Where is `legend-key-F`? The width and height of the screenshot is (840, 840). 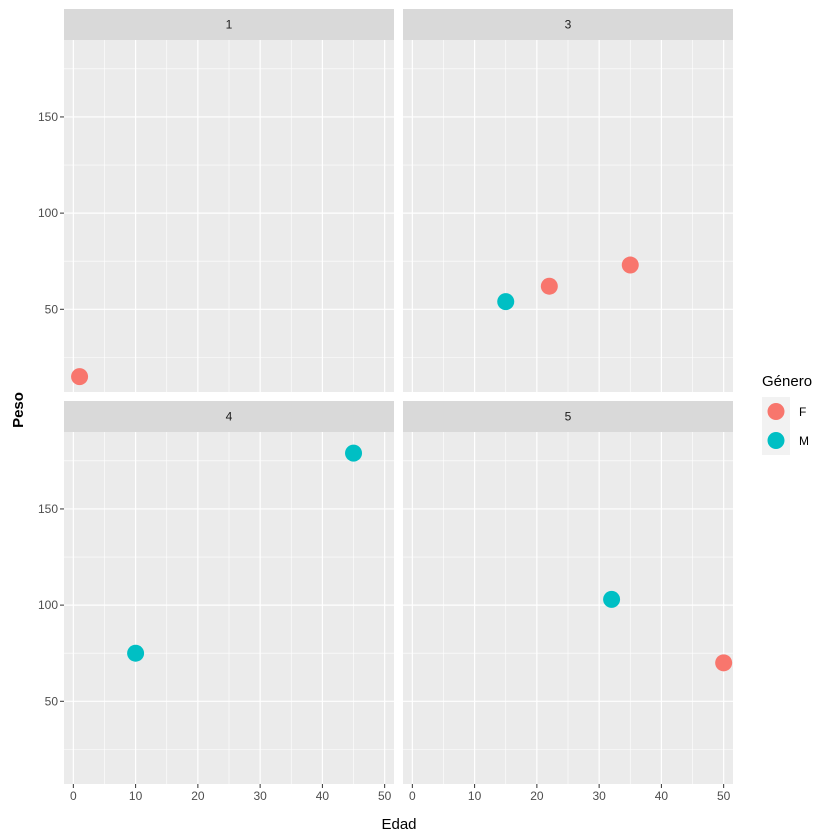 legend-key-F is located at coordinates (776, 411).